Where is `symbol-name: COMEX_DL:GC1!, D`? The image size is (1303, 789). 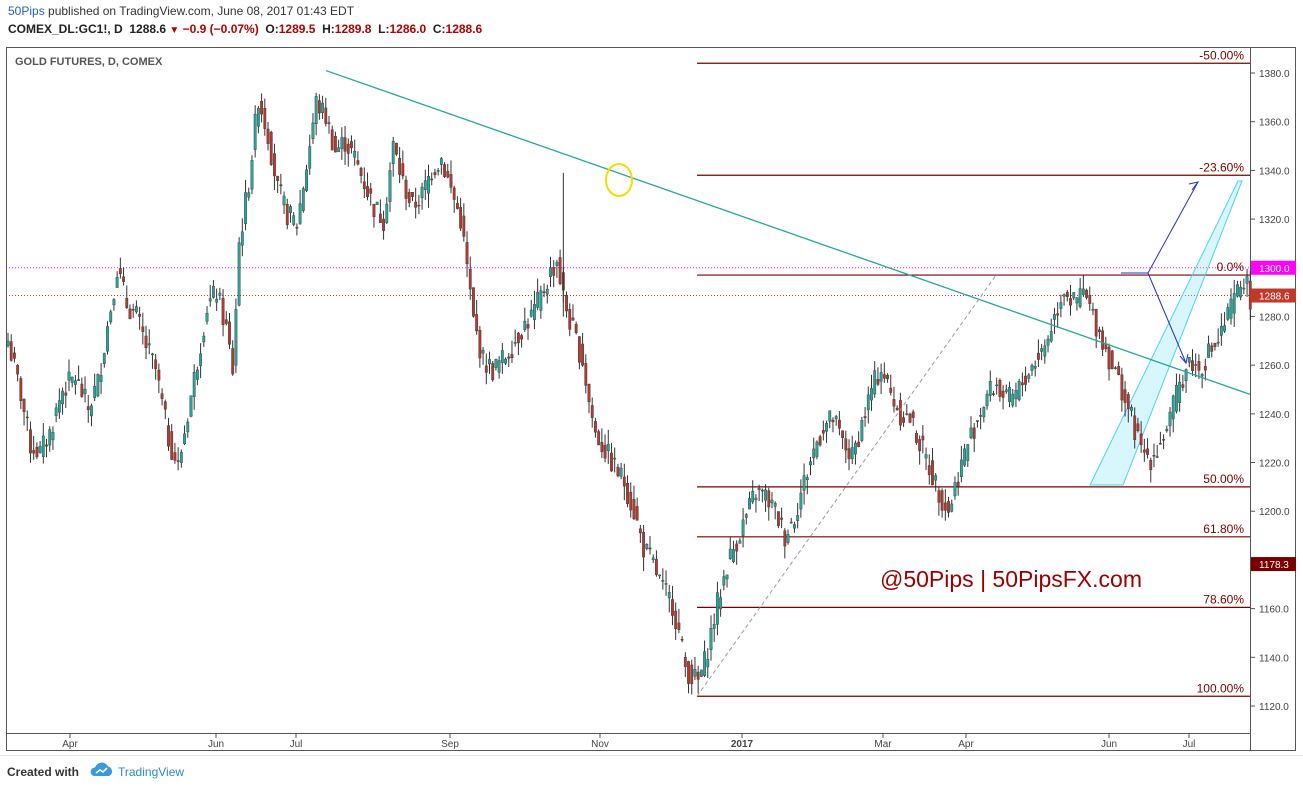
symbol-name: COMEX_DL:GC1!, D is located at coordinates (65, 29).